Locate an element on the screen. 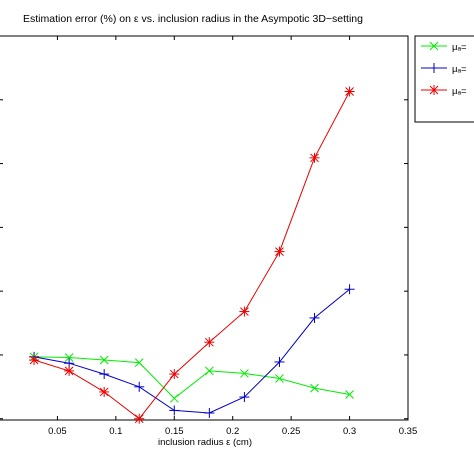 This screenshot has height=474, width=474. x-axis-label: inclusion radius ε (cm) is located at coordinates (205, 442).